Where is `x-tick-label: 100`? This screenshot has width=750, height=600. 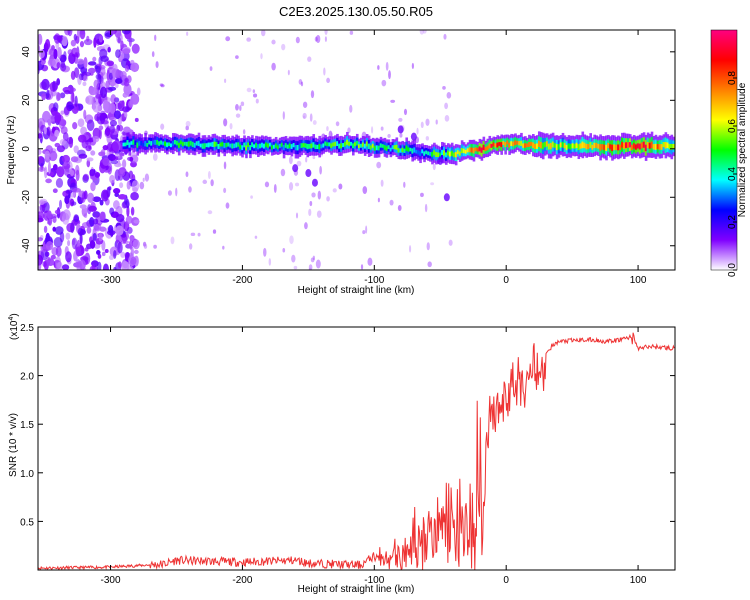
x-tick-label: 100 is located at coordinates (638, 580).